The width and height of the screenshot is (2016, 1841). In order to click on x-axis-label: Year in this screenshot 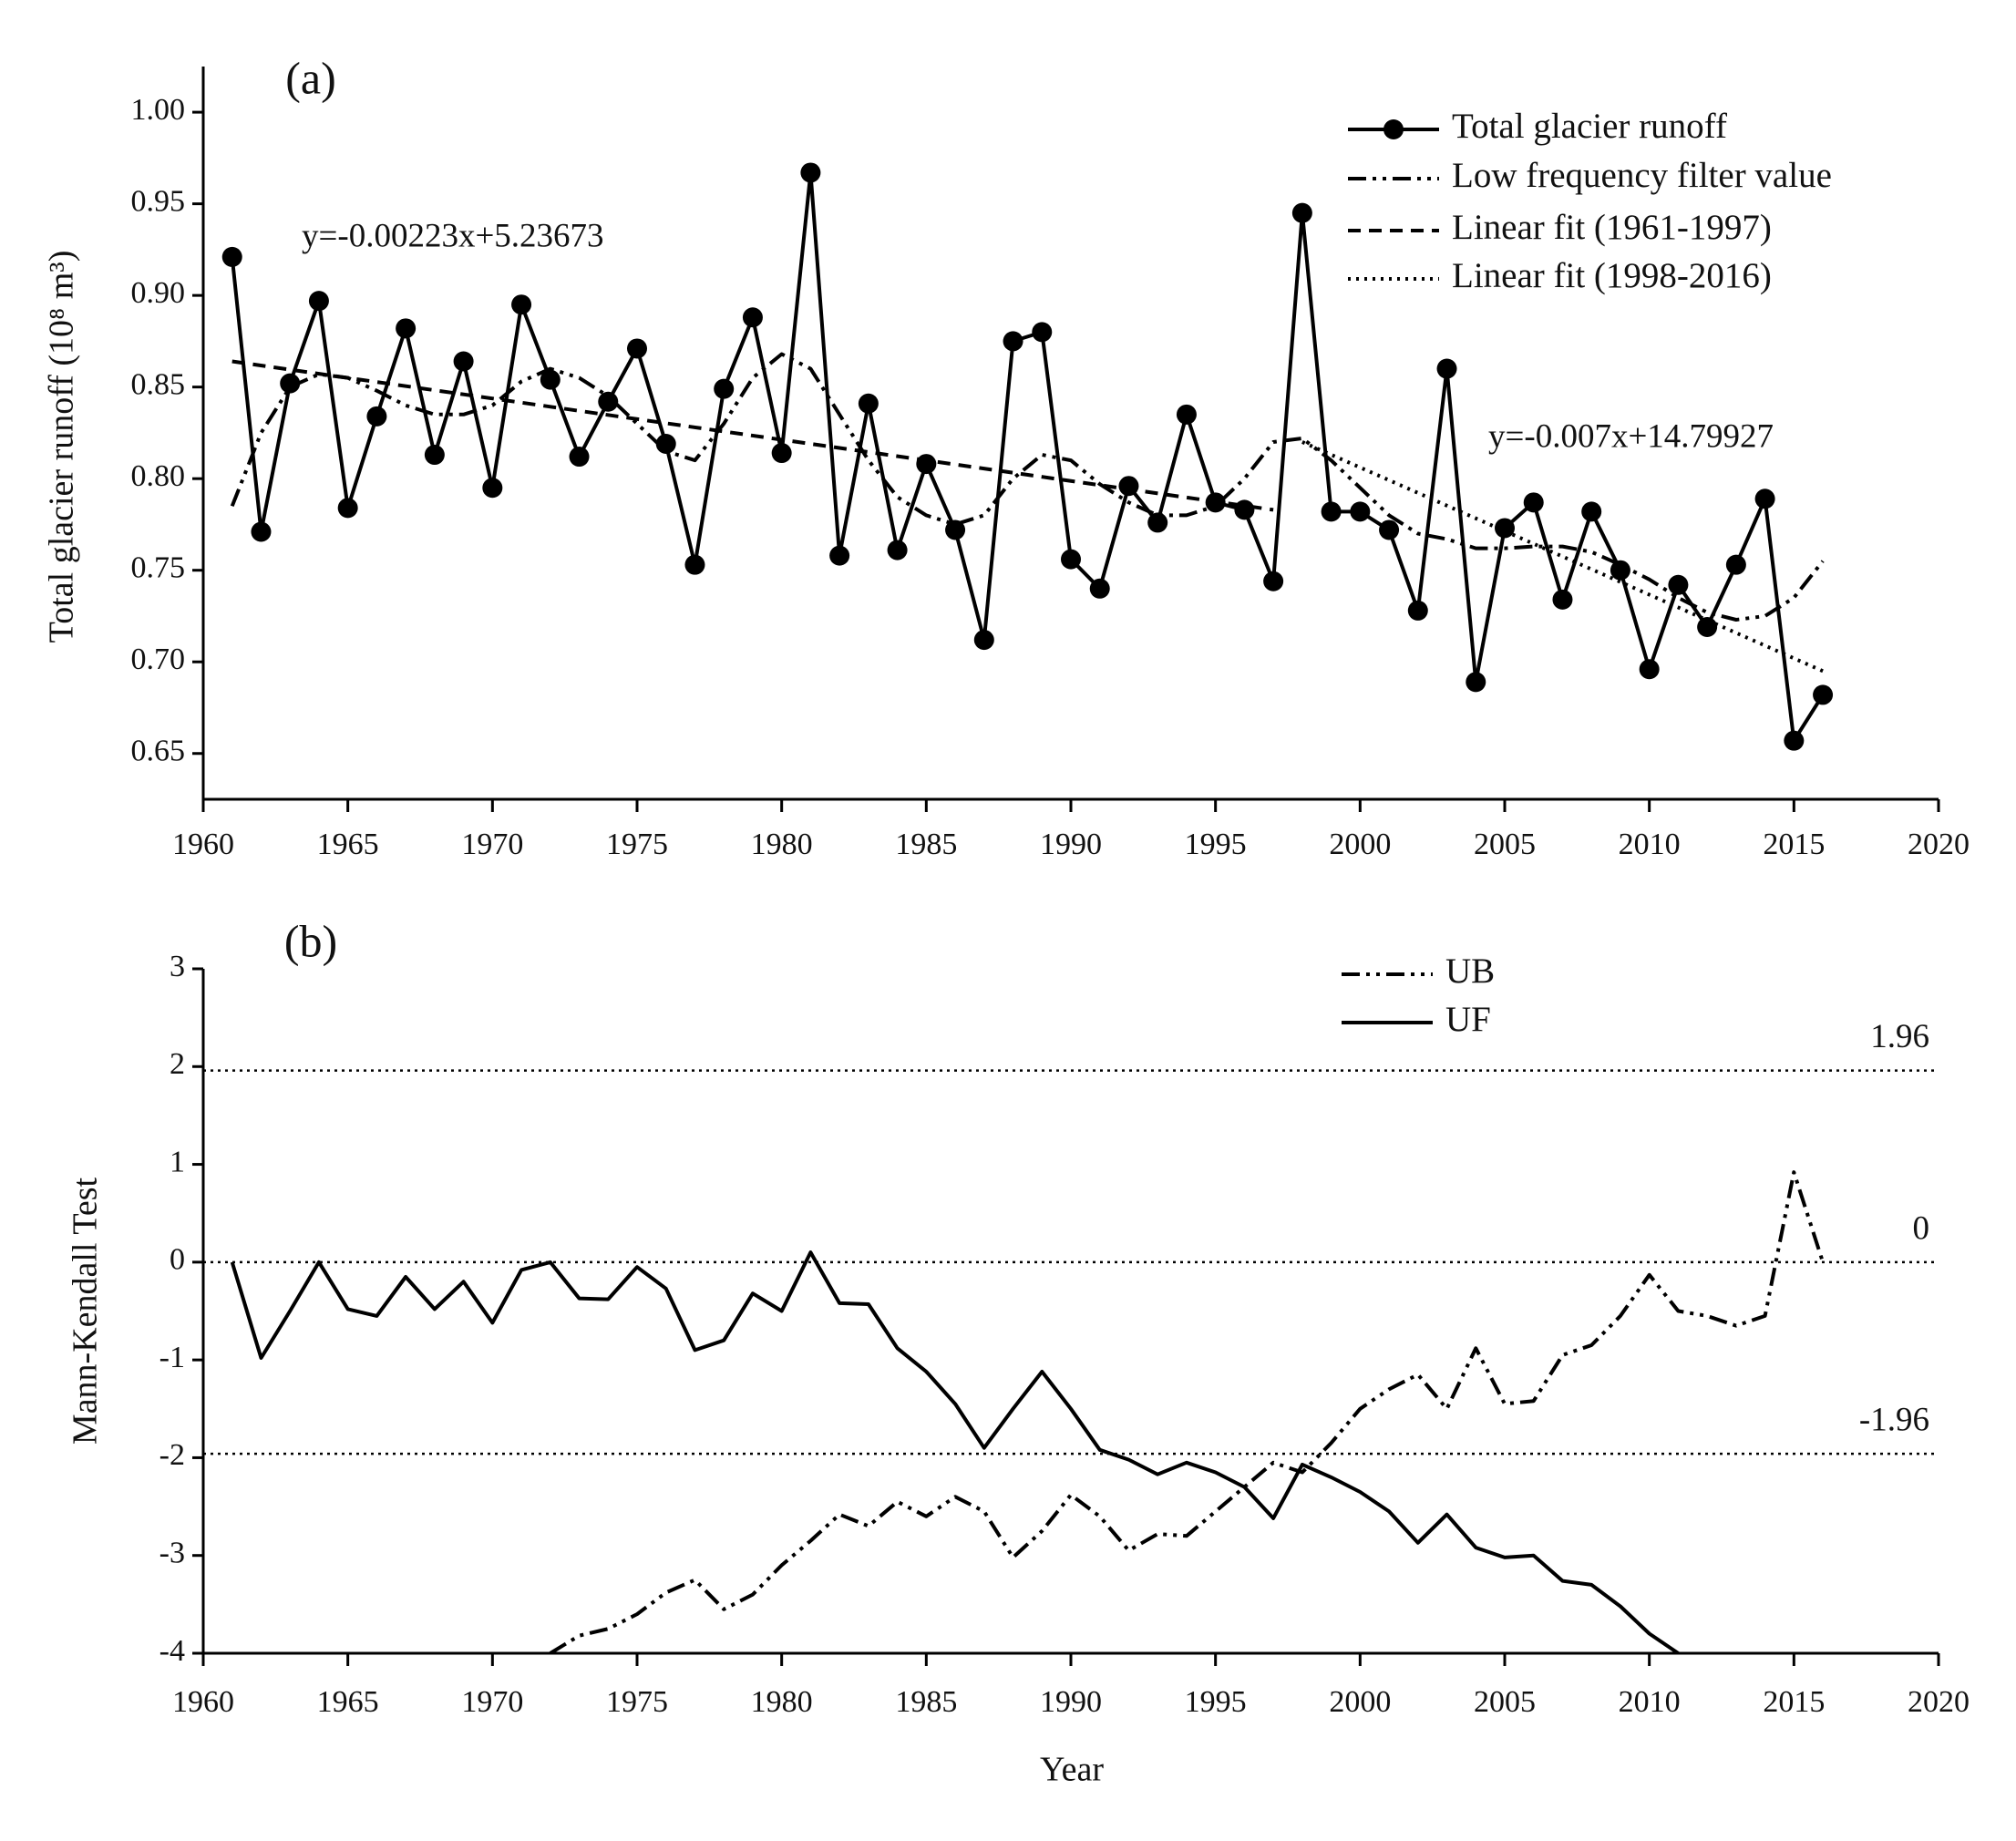, I will do `click(1072, 1770)`.